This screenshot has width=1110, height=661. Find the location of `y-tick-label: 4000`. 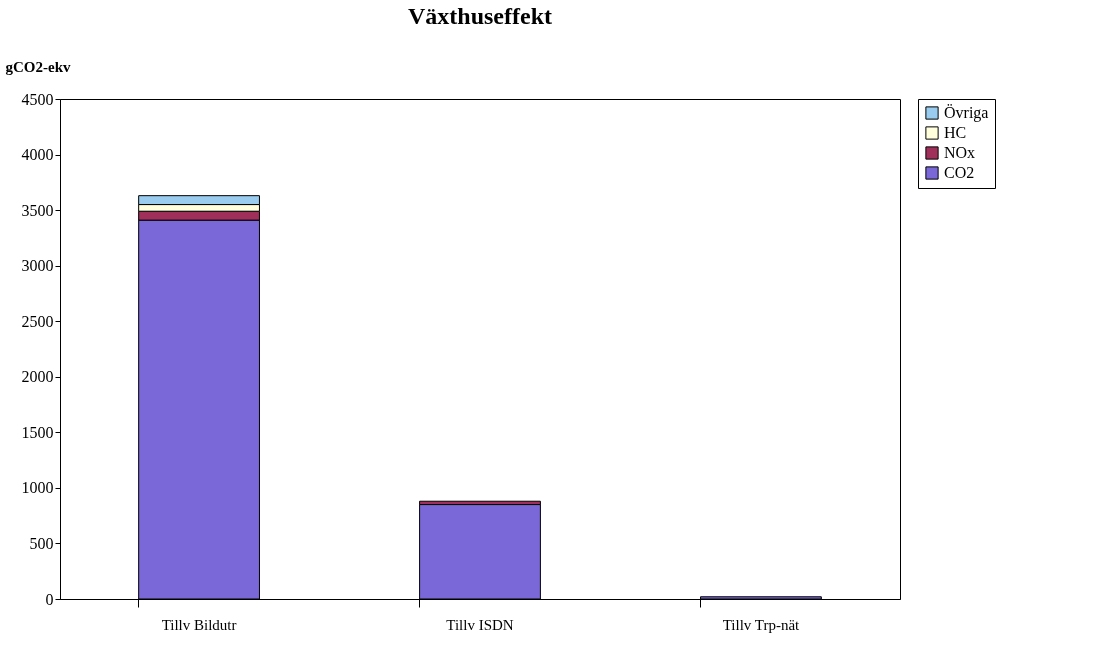

y-tick-label: 4000 is located at coordinates (37, 155).